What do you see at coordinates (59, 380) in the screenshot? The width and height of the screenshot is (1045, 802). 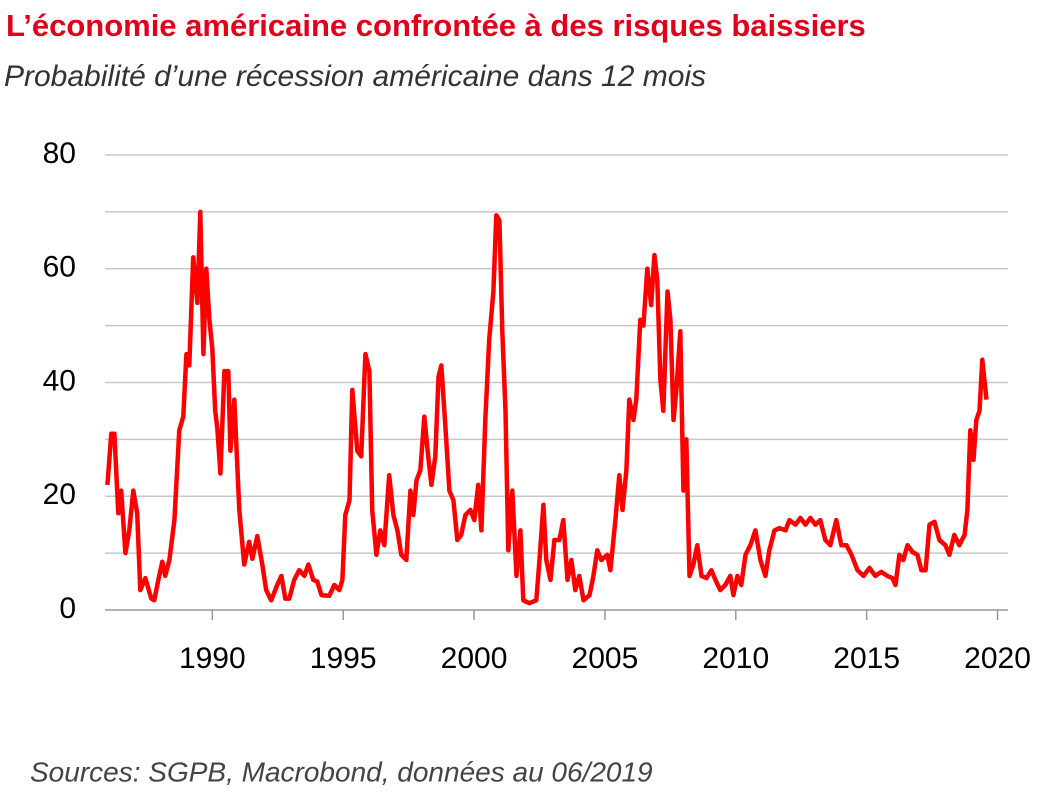 I see `y-tick-label: 40` at bounding box center [59, 380].